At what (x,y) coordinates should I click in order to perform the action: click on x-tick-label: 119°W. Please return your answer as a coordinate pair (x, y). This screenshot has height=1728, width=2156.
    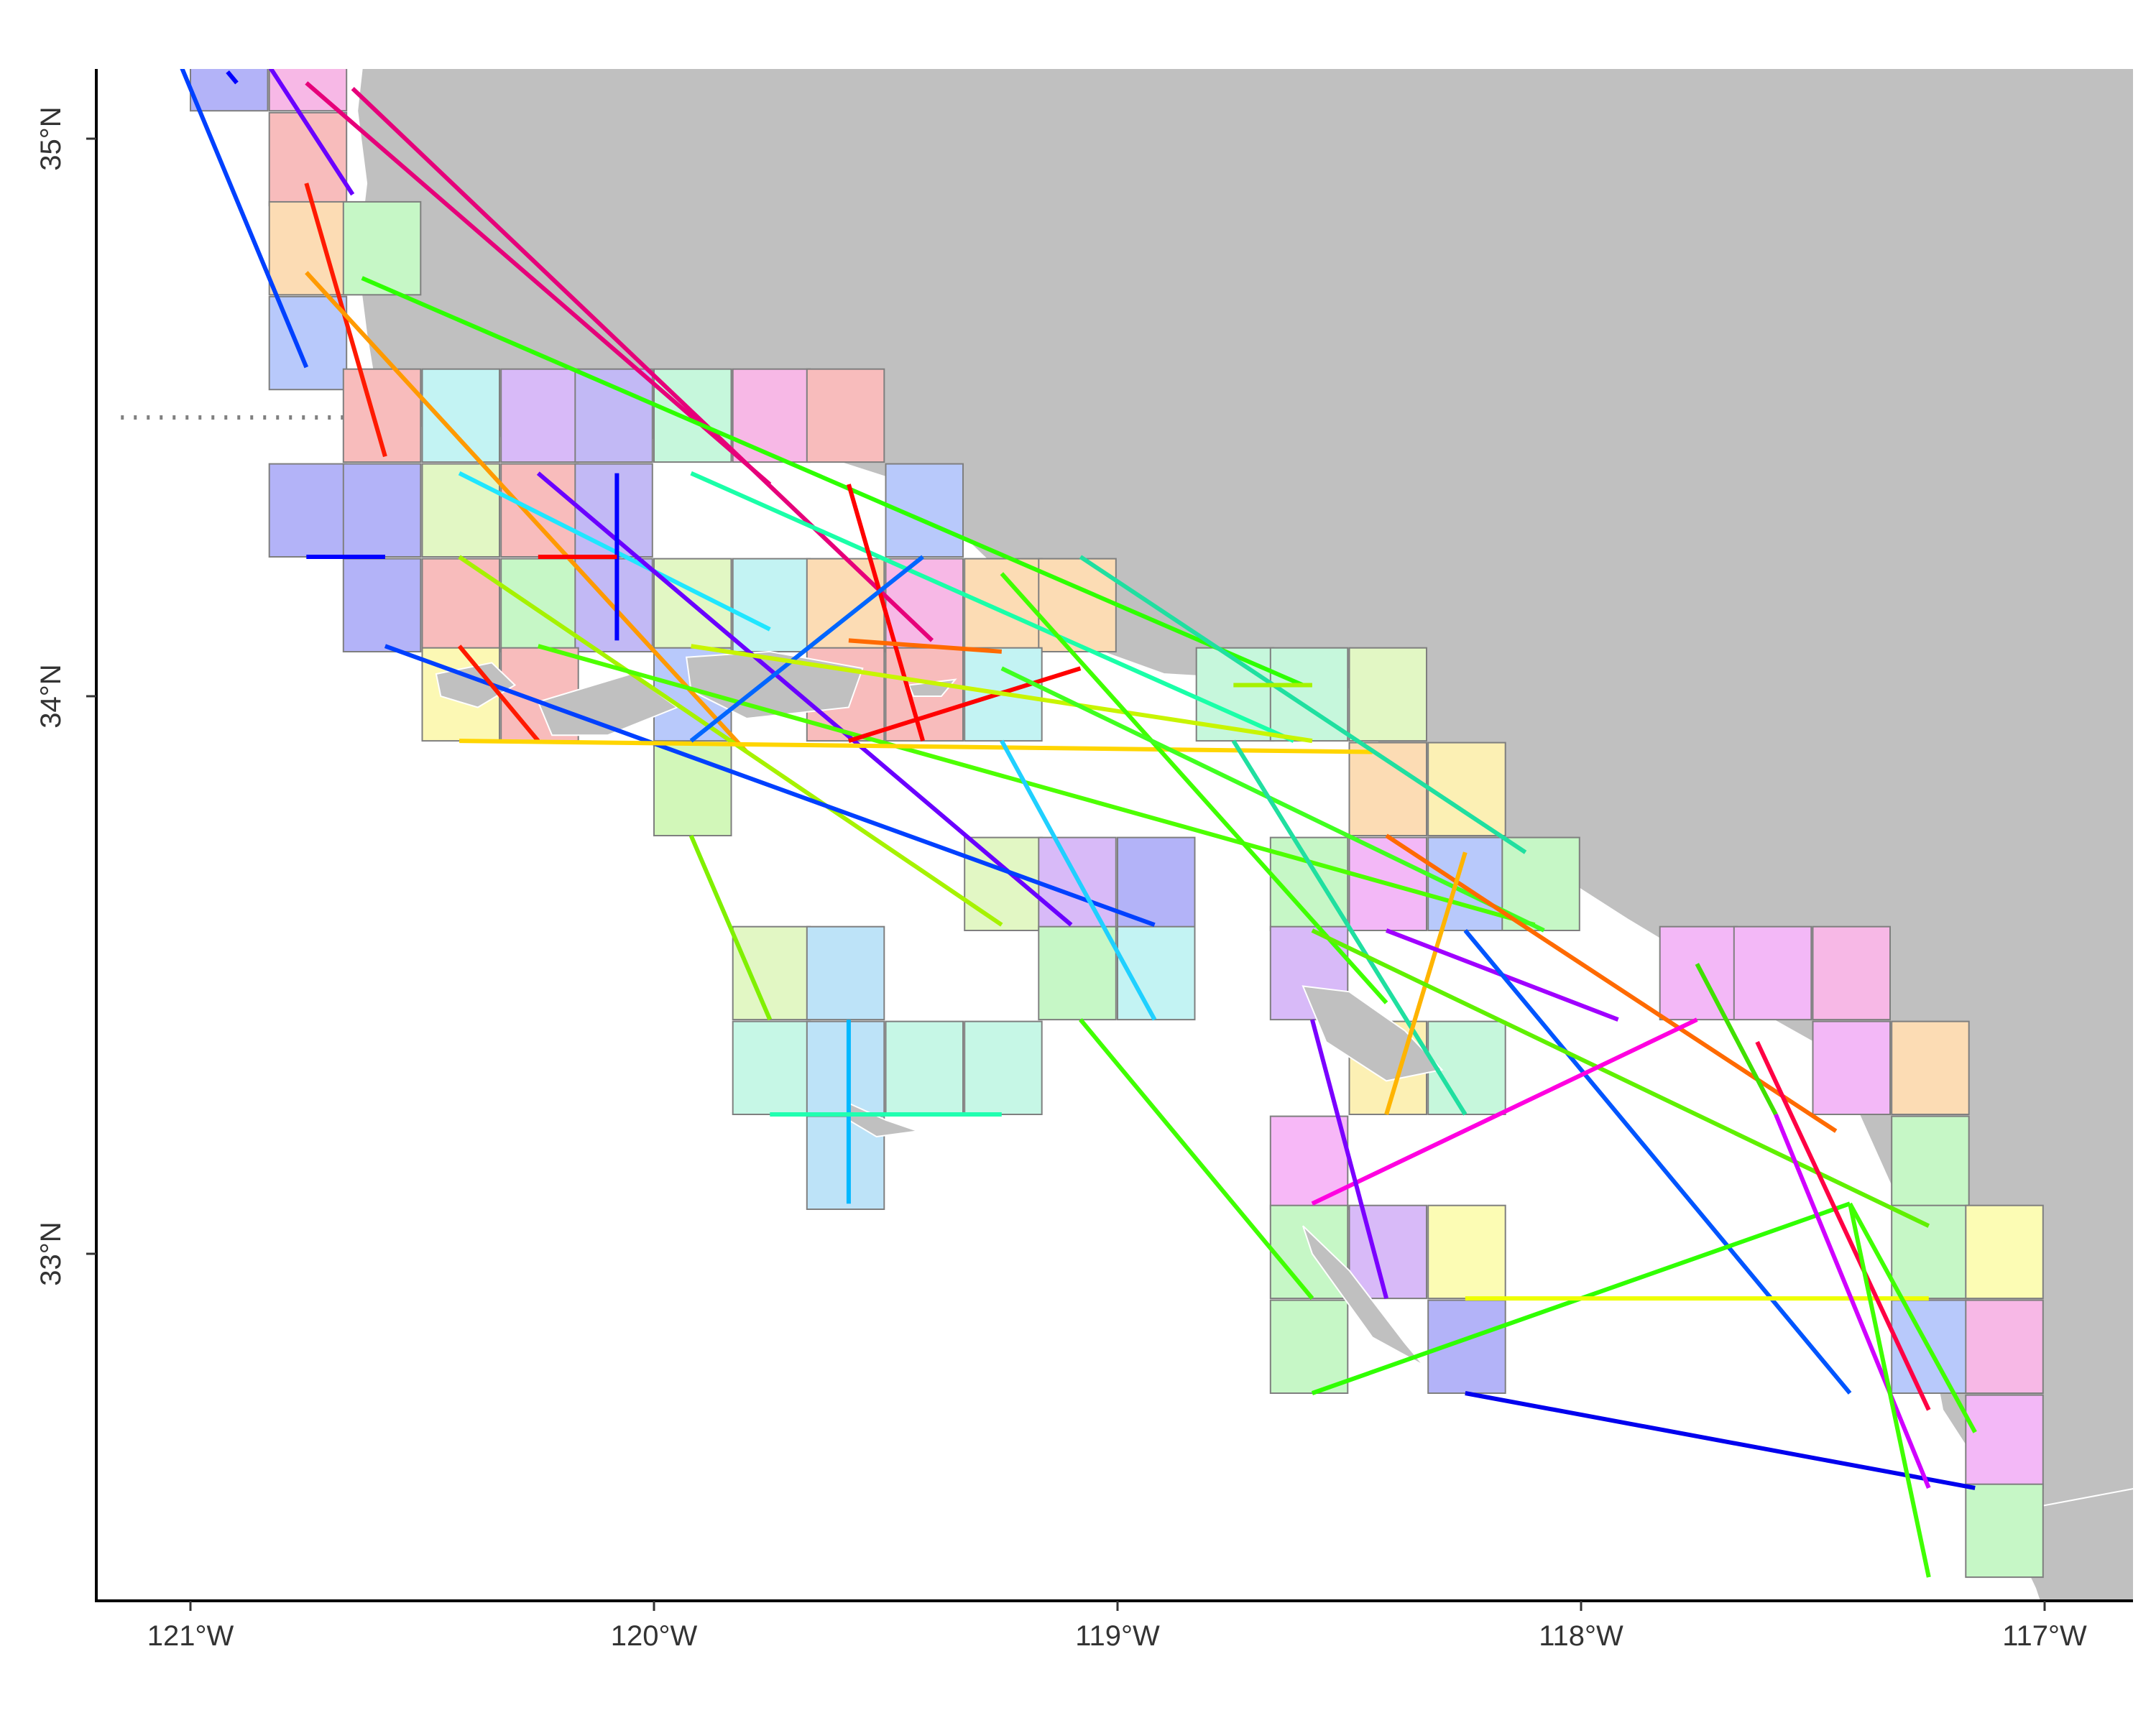
    Looking at the image, I should click on (1117, 1636).